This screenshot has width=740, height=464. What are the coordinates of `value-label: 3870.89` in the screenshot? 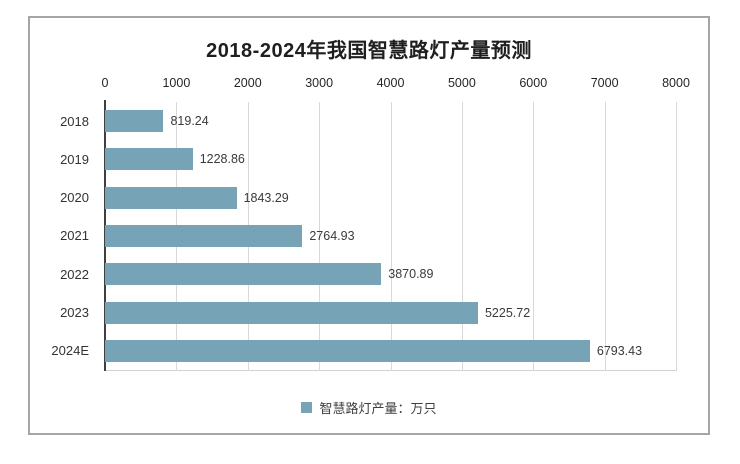 It's located at (411, 274).